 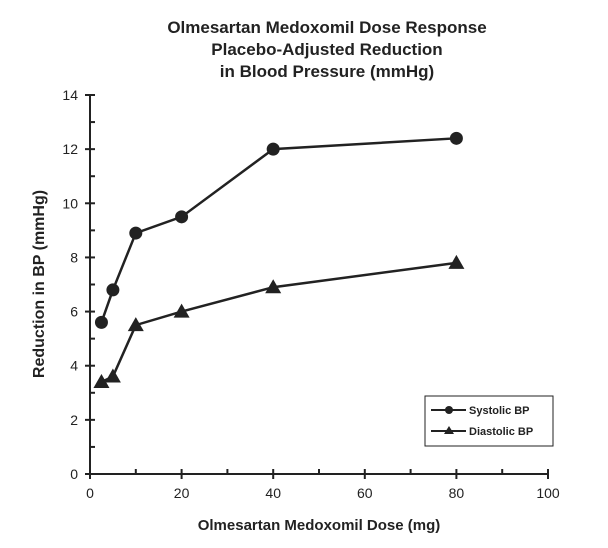 I want to click on x-tick-label: 60, so click(x=365, y=493).